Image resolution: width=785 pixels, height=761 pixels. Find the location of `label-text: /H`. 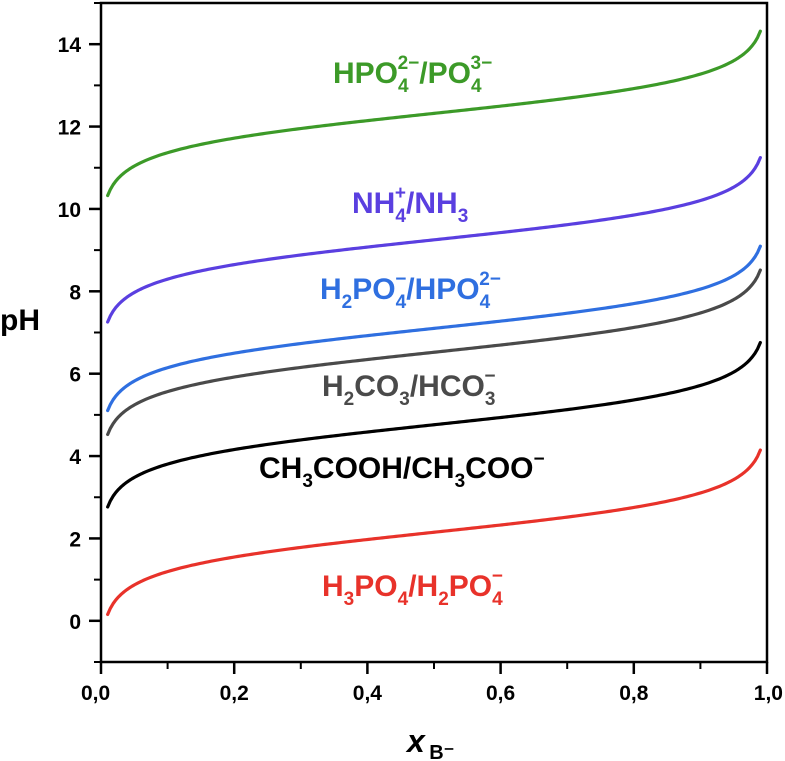

label-text: /H is located at coordinates (423, 586).